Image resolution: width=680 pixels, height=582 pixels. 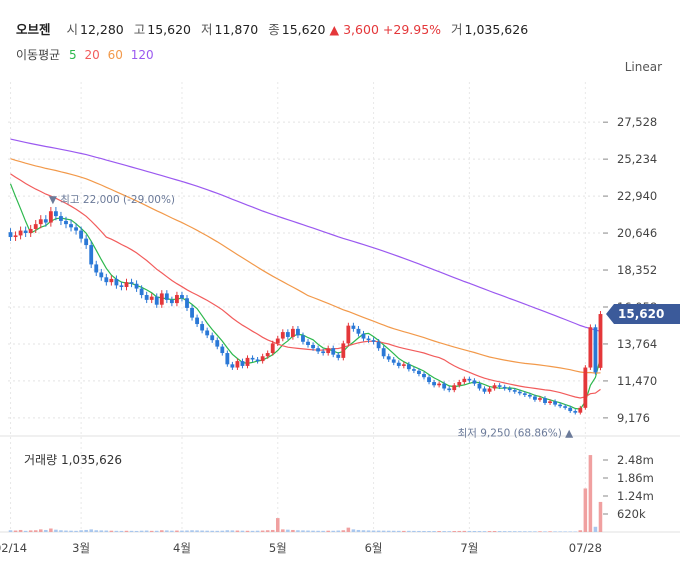 I want to click on ma-period-120: 120, so click(x=142, y=55).